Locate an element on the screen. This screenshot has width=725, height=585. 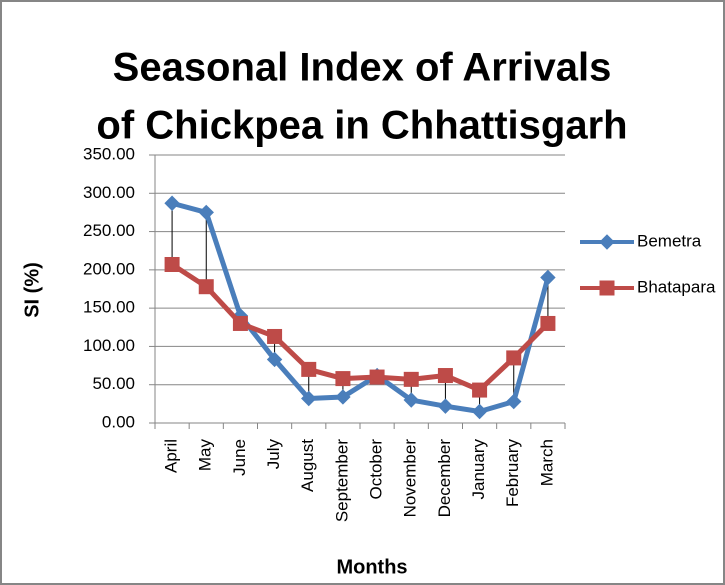
x-tick-label: August is located at coordinates (307, 465).